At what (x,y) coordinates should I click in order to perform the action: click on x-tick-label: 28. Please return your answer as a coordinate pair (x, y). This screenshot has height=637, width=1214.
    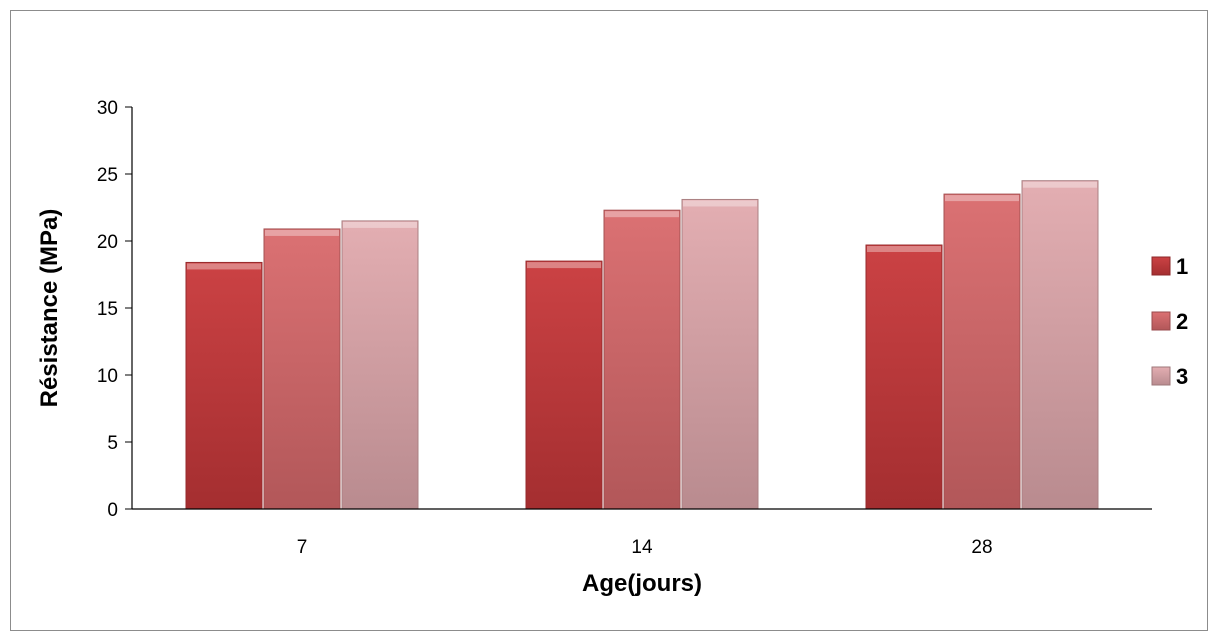
    Looking at the image, I should click on (981, 547).